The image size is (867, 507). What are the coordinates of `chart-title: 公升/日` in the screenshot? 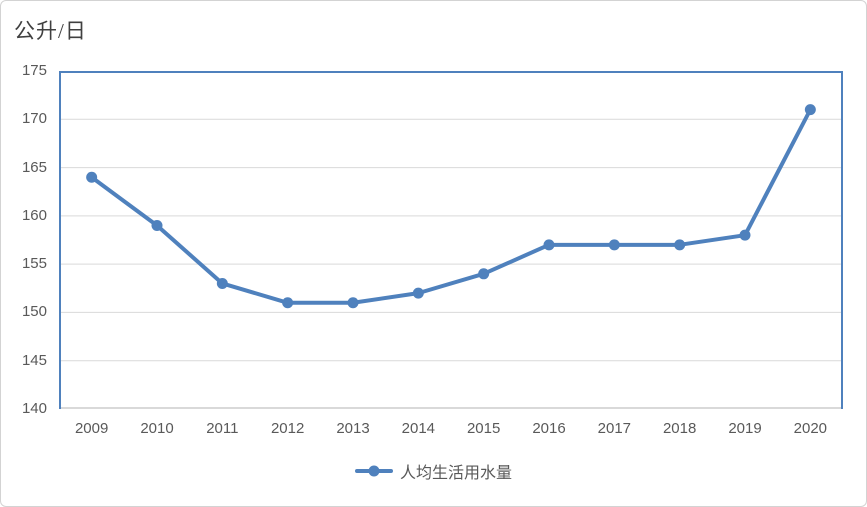 It's located at (50, 31).